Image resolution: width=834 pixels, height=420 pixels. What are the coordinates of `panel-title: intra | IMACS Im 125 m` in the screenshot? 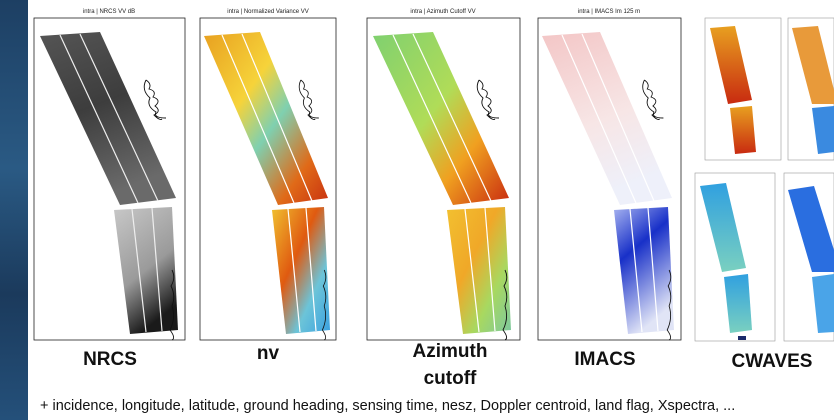 It's located at (609, 12).